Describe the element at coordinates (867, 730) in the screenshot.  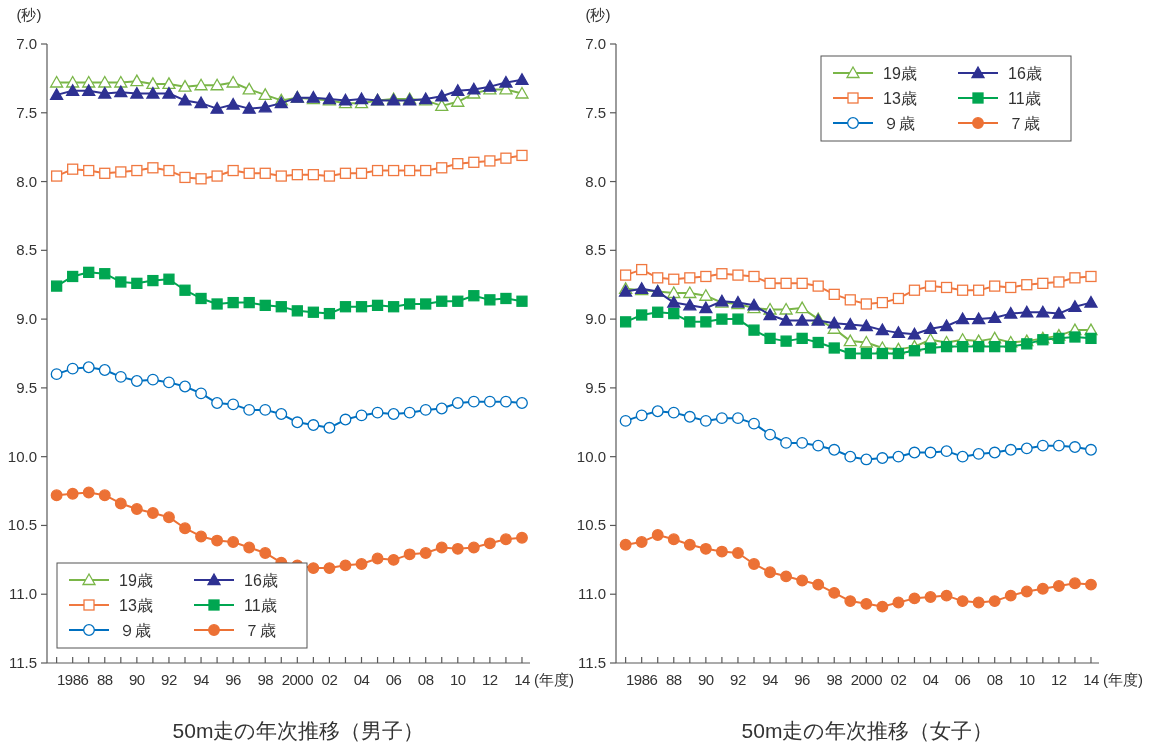
I see `text: 50m走の年次推移（女子）` at that location.